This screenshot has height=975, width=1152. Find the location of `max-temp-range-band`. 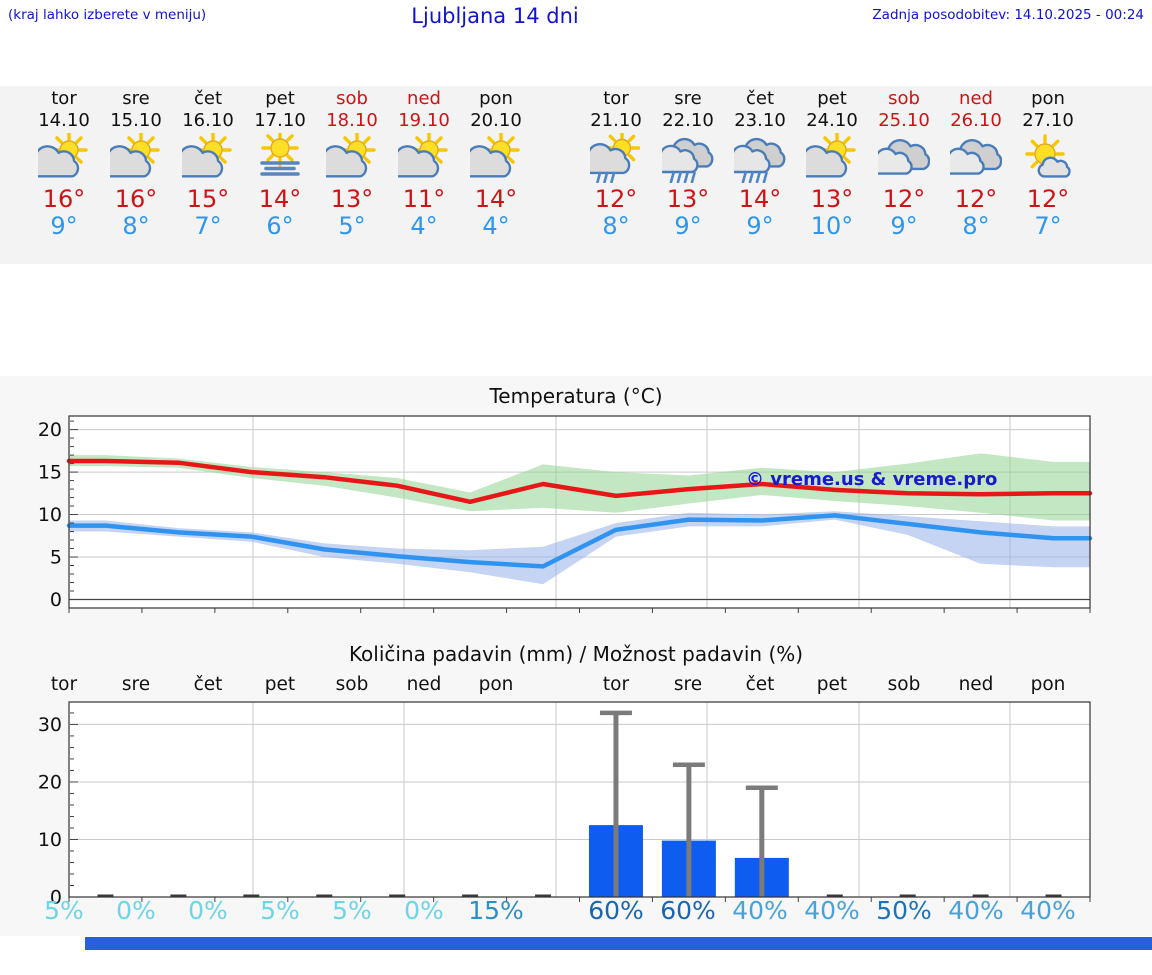

max-temp-range-band is located at coordinates (579, 487).